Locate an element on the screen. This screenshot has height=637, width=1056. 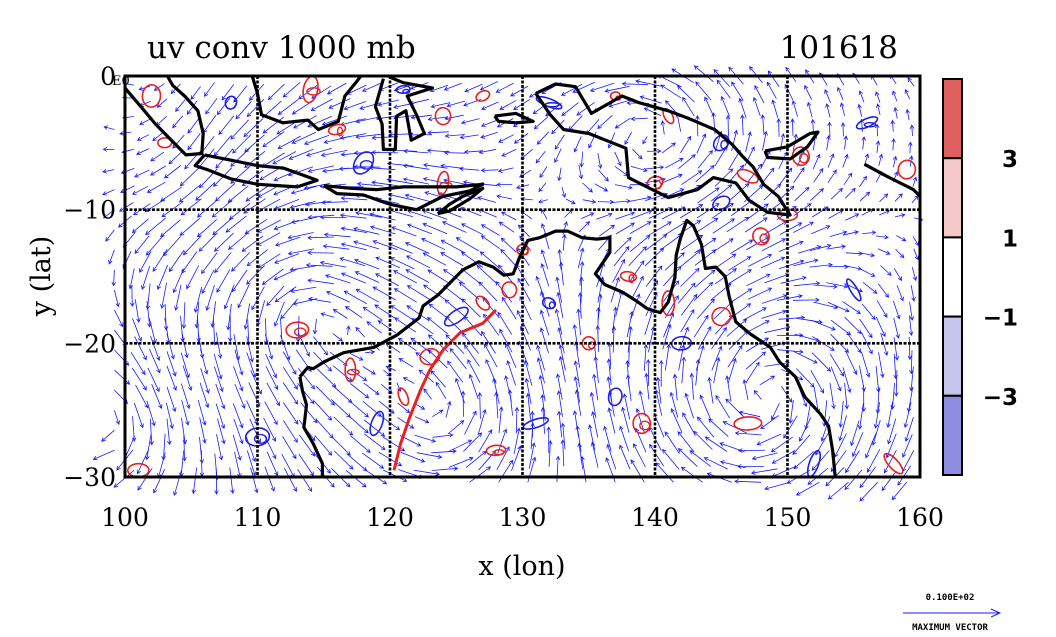
coastline-australia-south is located at coordinates (311, 426).